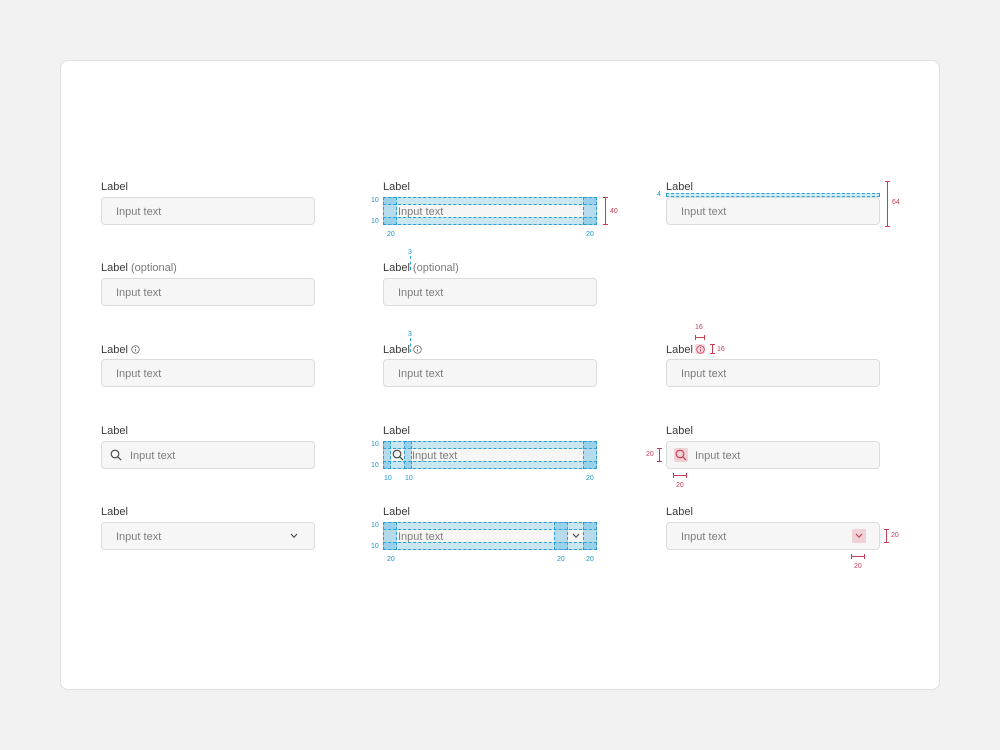 The height and width of the screenshot is (750, 1000). What do you see at coordinates (773, 195) in the screenshot?
I see `label-gap-overlay` at bounding box center [773, 195].